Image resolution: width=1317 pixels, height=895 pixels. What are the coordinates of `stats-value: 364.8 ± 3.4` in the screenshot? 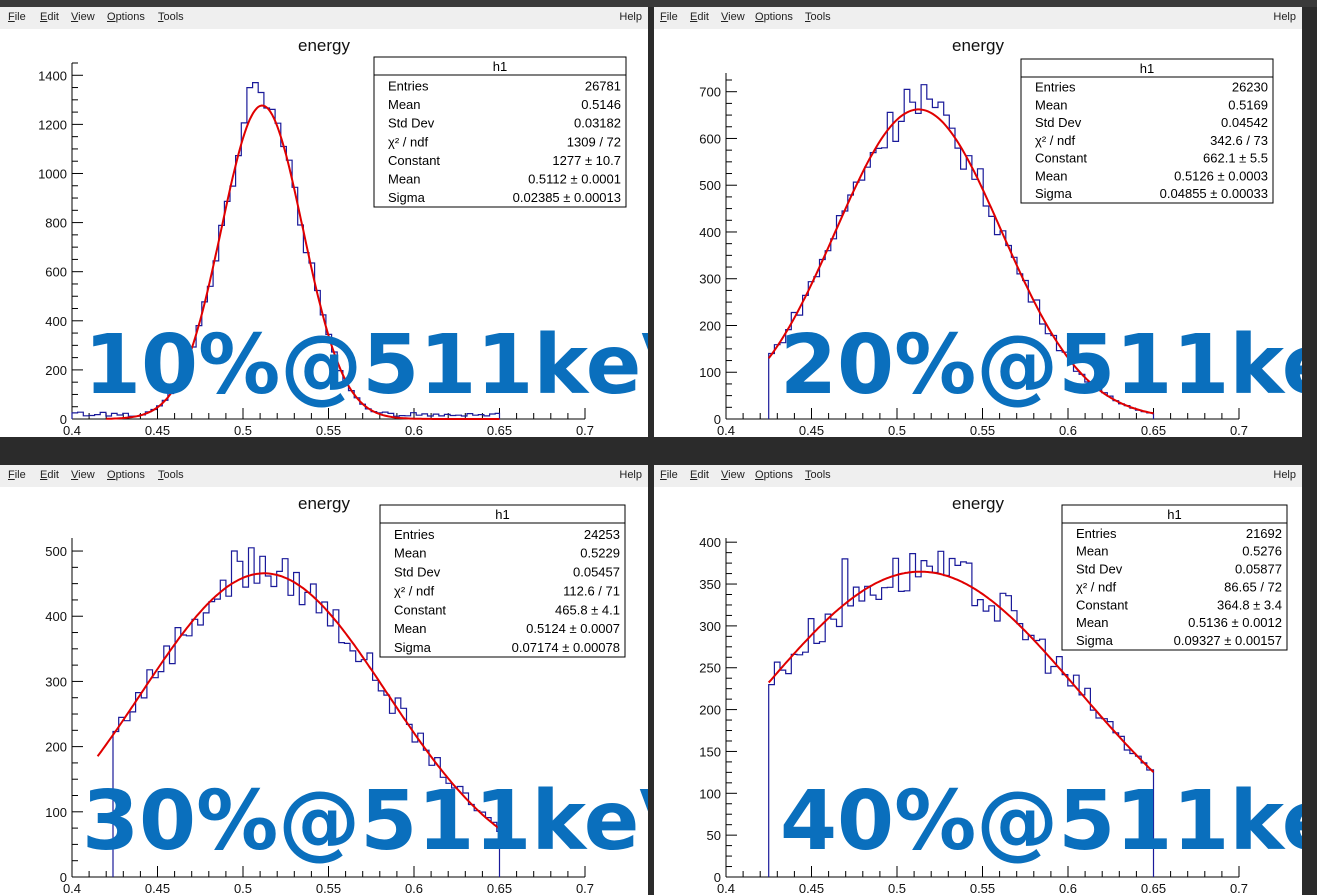 It's located at (1249, 604).